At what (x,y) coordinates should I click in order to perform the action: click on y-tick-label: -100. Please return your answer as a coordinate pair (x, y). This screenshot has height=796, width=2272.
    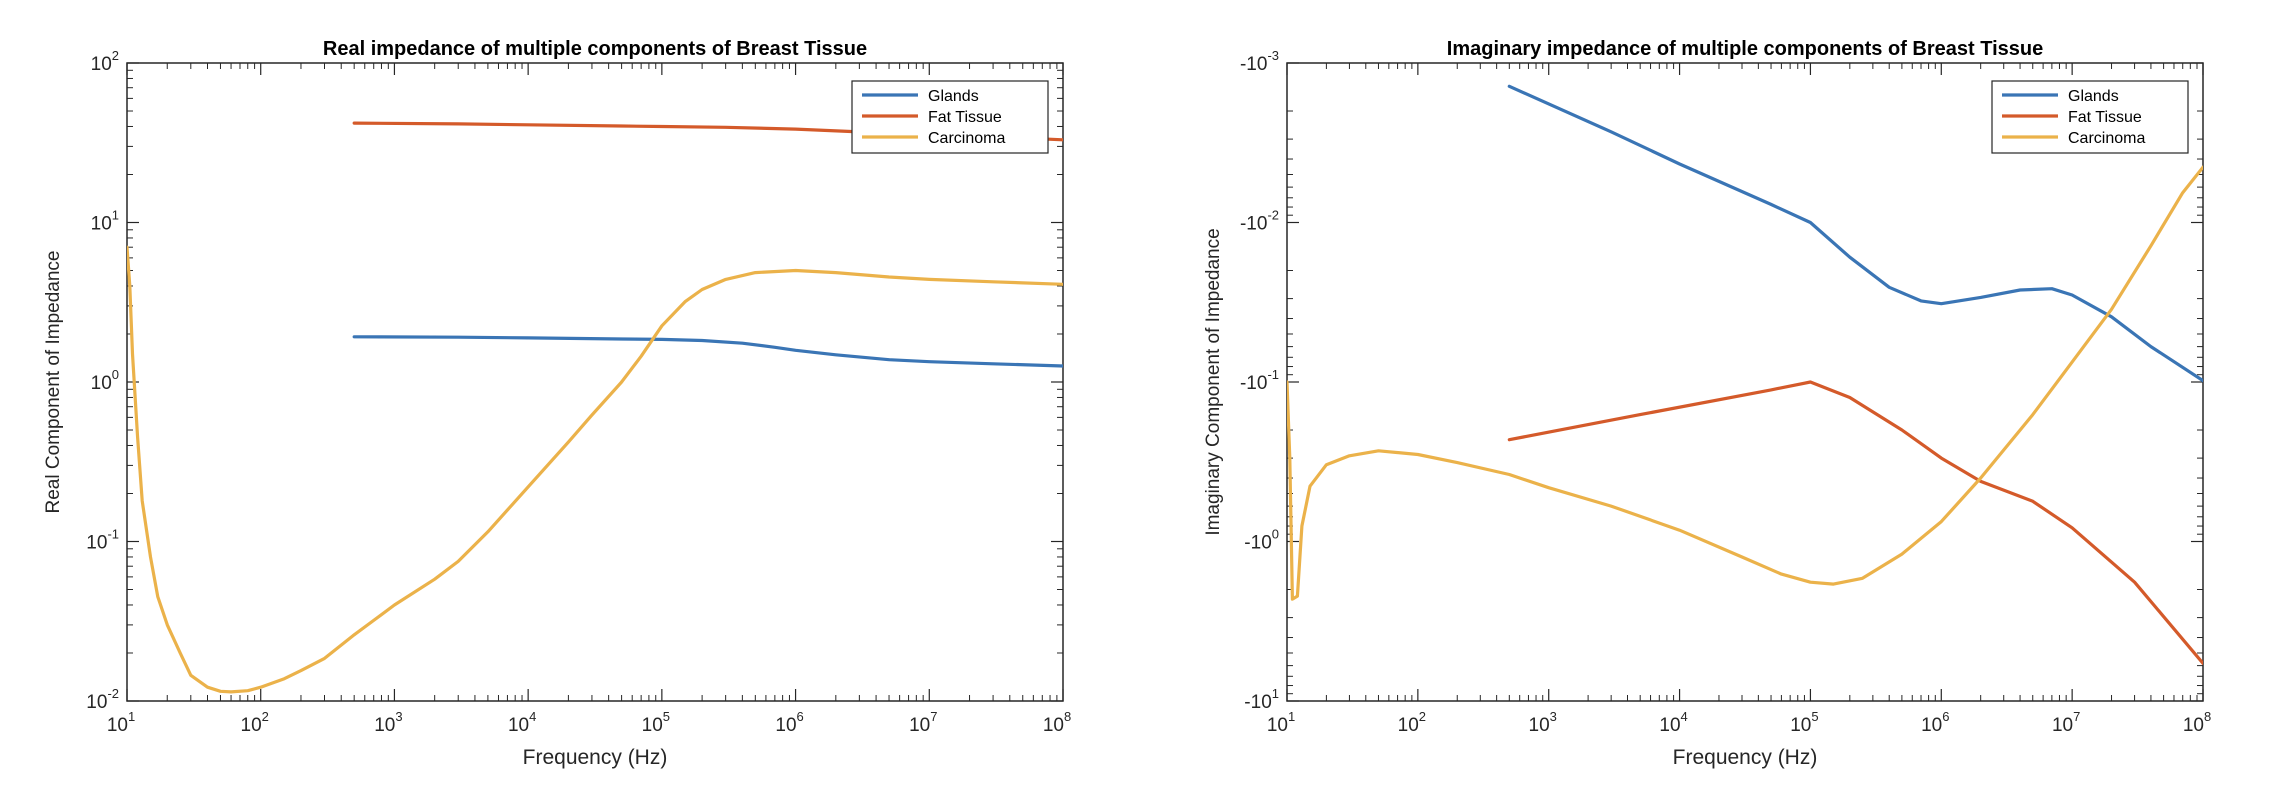
    Looking at the image, I should click on (1261, 540).